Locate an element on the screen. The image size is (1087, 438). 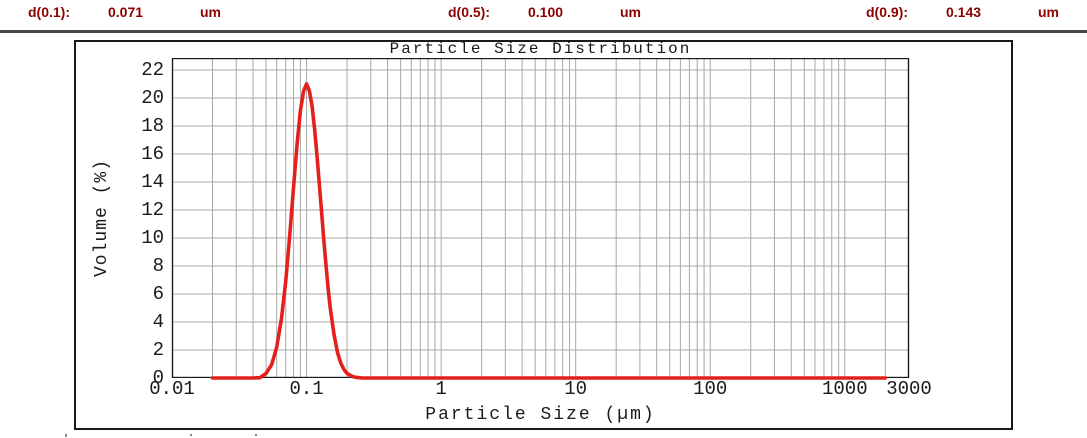
x-tick-label: 10 is located at coordinates (576, 389).